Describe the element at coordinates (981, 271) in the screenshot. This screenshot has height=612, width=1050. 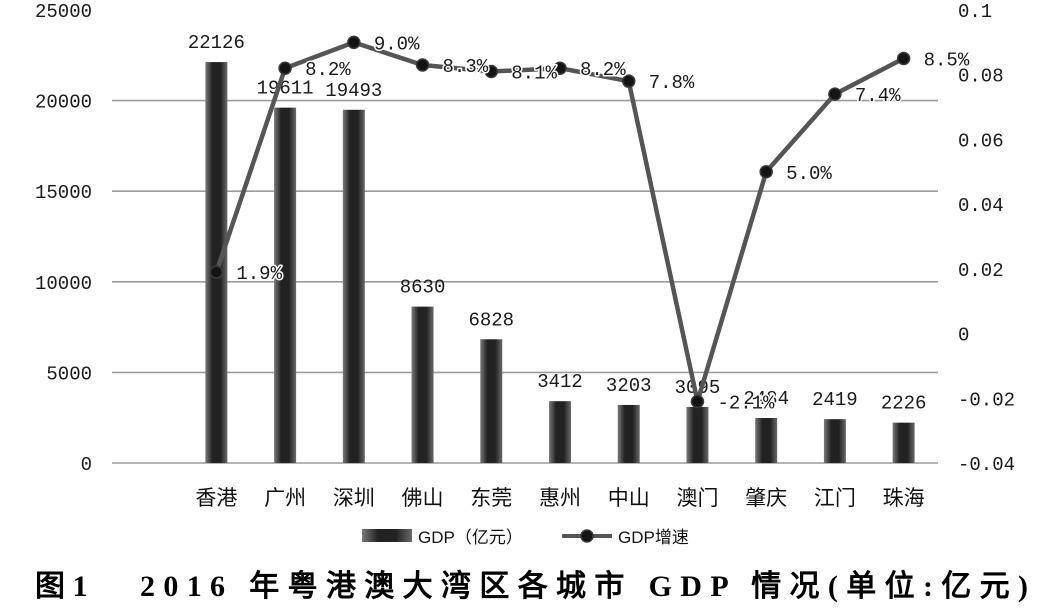
I see `y2-tick-label: 0.02` at that location.